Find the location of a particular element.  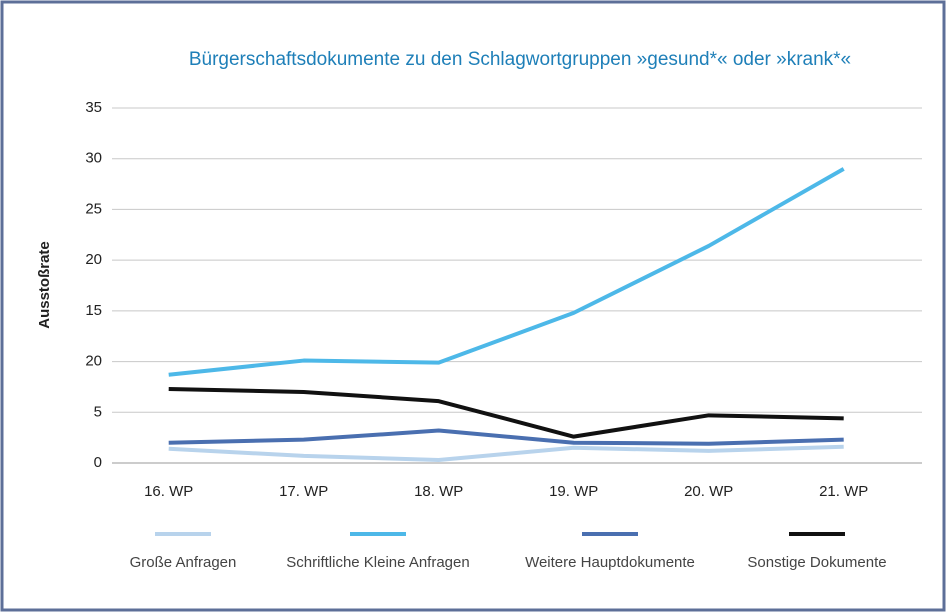

y-tick-label: 0 is located at coordinates (98, 462).